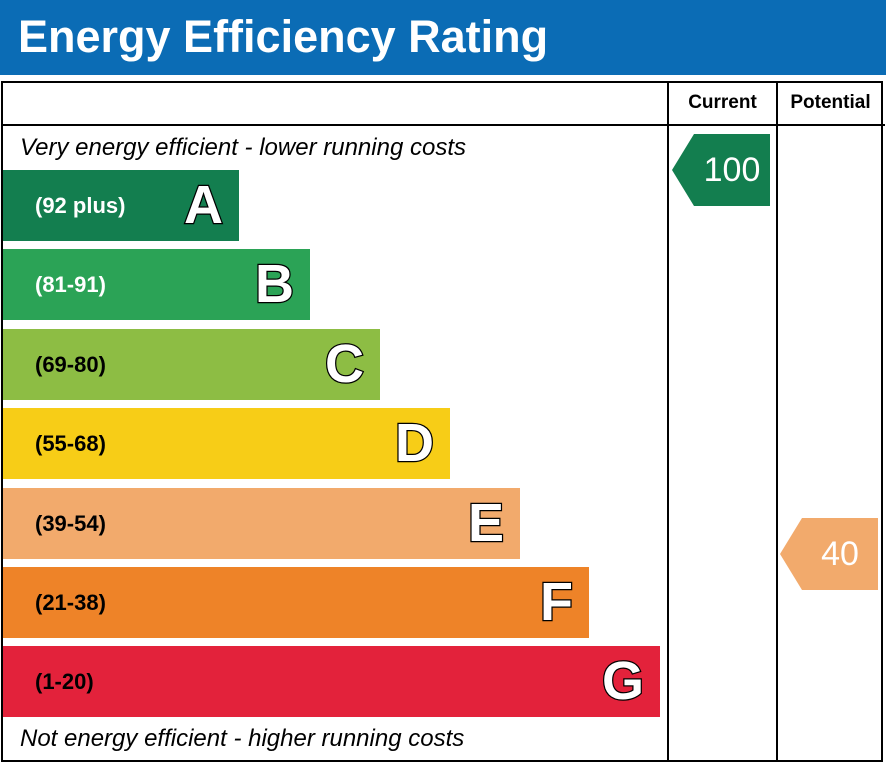 Image resolution: width=886 pixels, height=764 pixels. Describe the element at coordinates (283, 36) in the screenshot. I see `page-title: Energy Efficiency Rating` at that location.